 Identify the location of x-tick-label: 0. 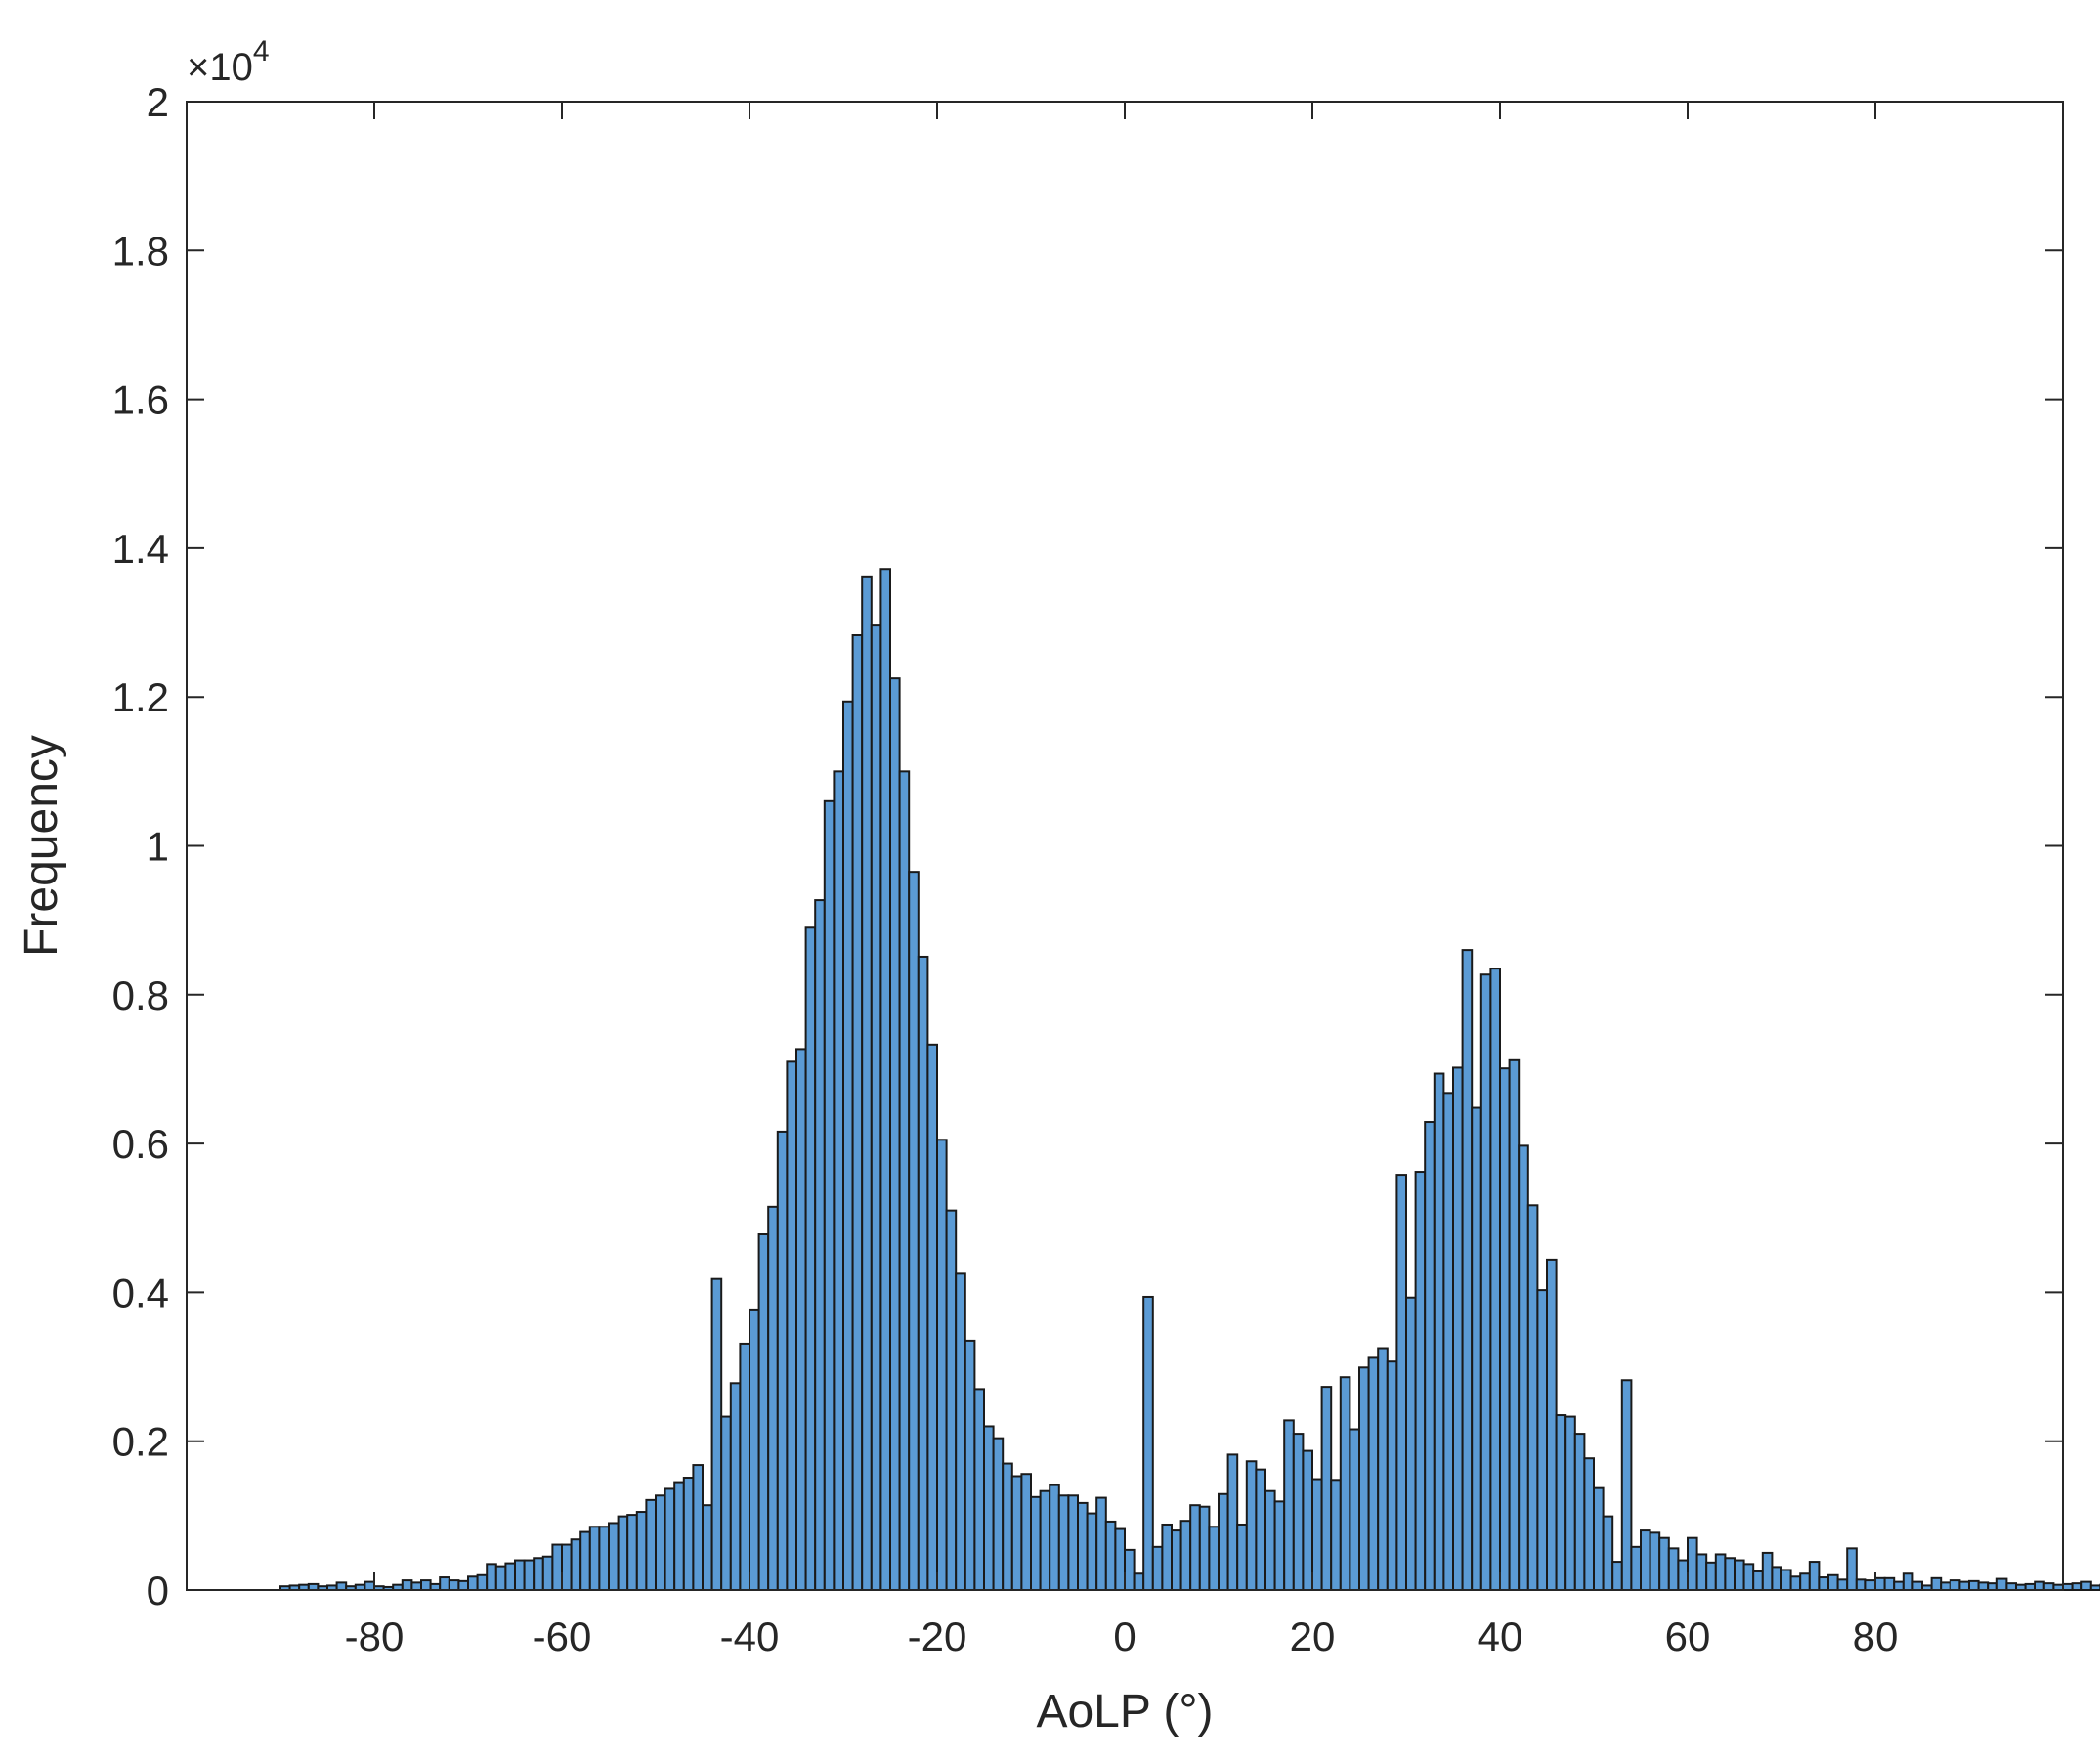
(1124, 1636).